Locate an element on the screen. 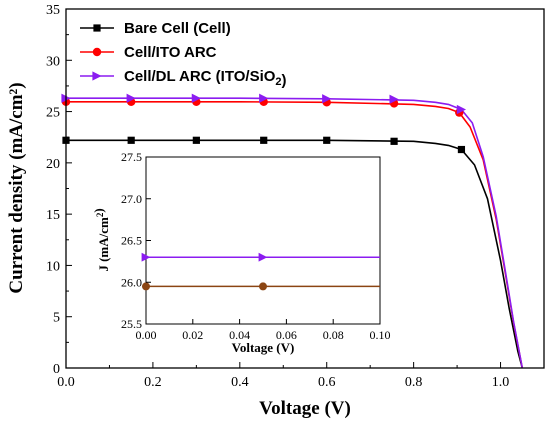  legend-item-cell-ito-arc: Cell/ITO ARC is located at coordinates (148, 52).